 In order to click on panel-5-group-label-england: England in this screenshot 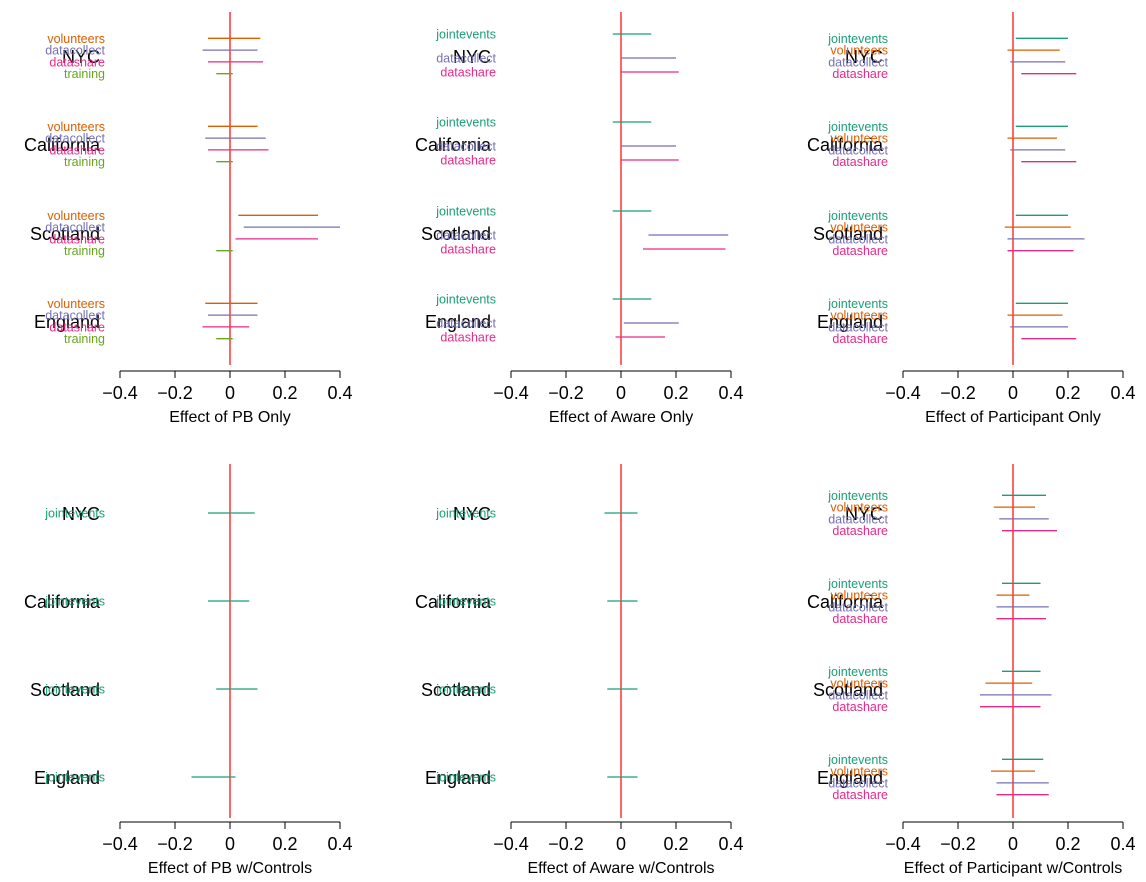, I will do `click(458, 778)`.